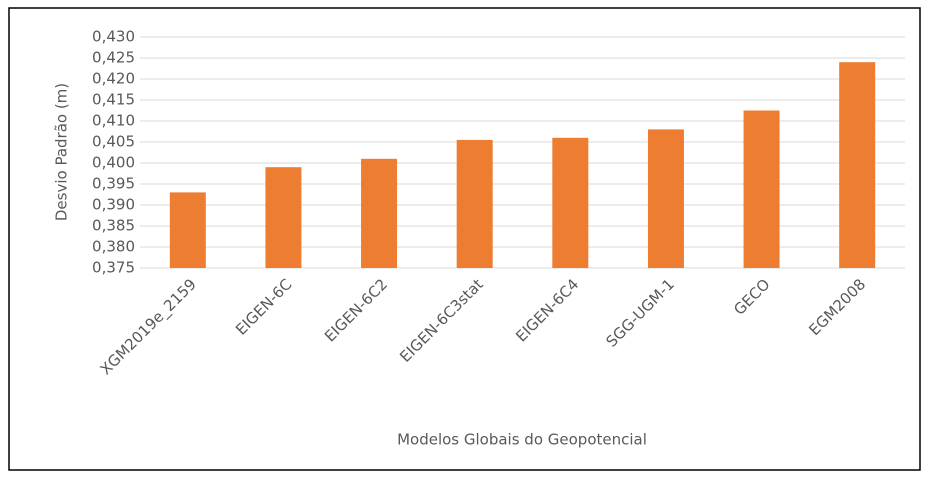 This screenshot has height=479, width=930. What do you see at coordinates (113, 37) in the screenshot?
I see `y-tick-label: 0,430` at bounding box center [113, 37].